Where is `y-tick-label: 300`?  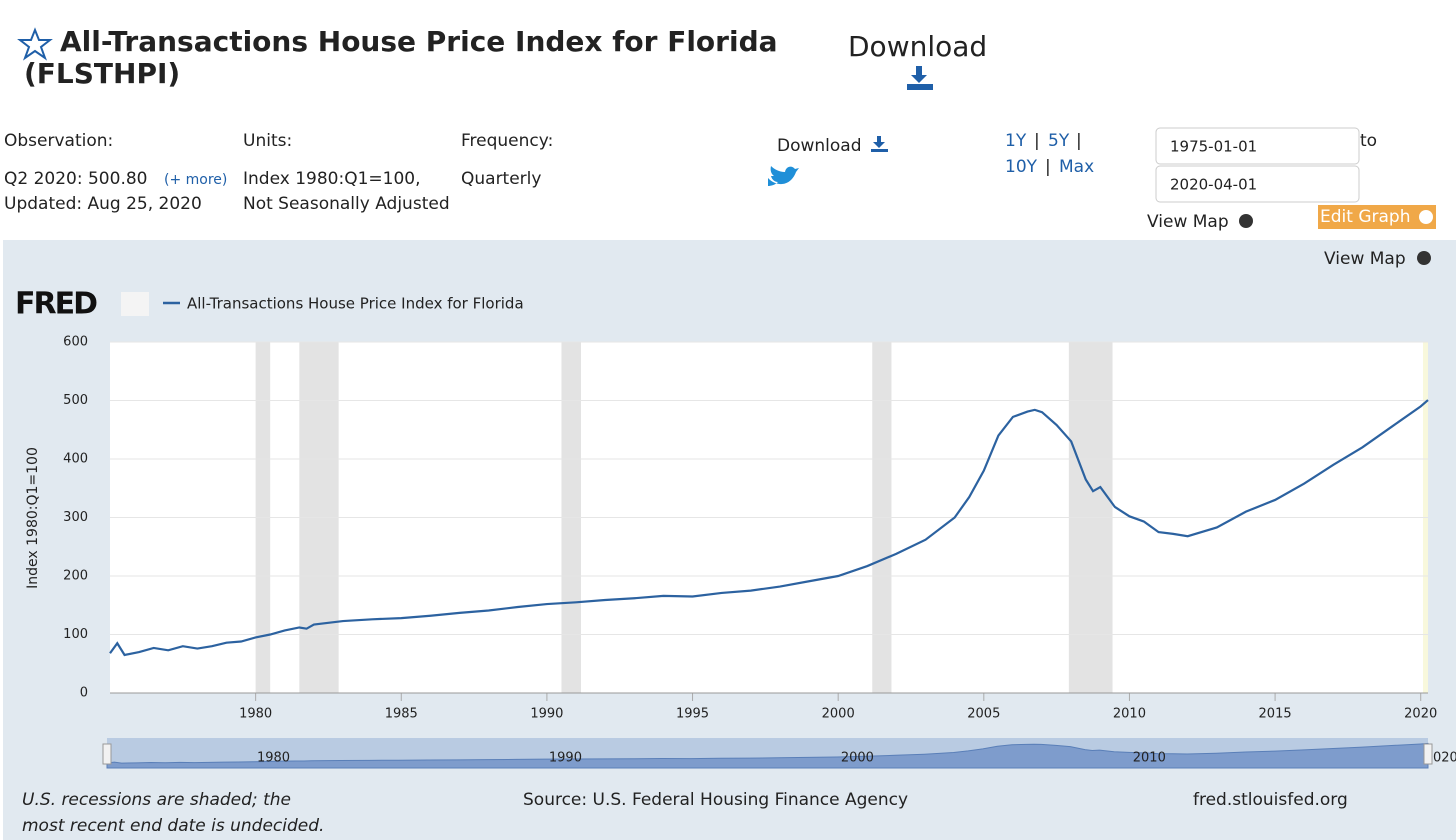 y-tick-label: 300 is located at coordinates (75, 517).